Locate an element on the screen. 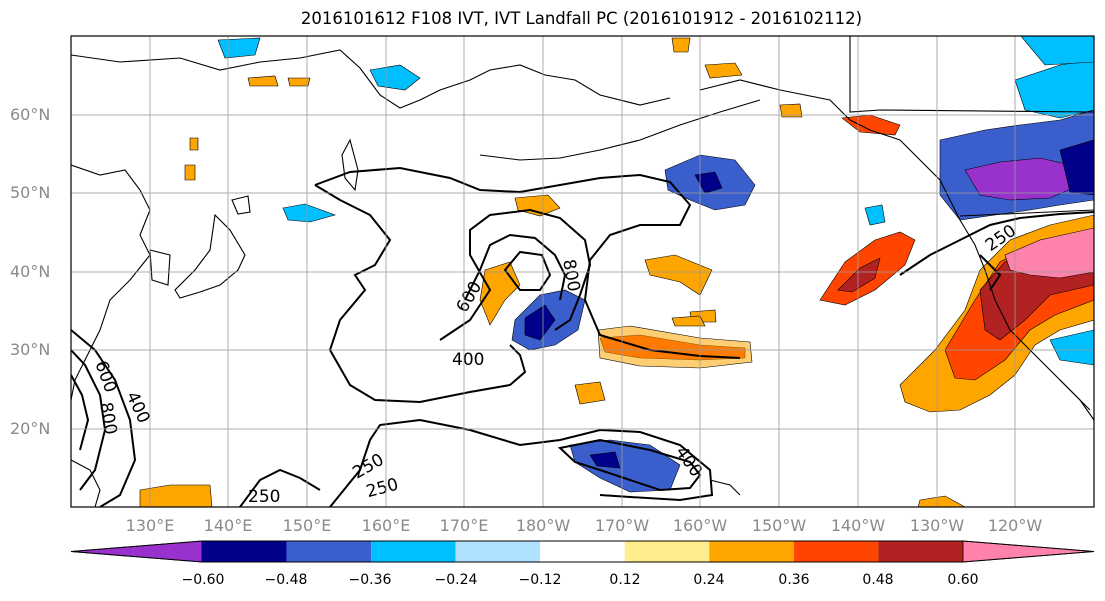 The image size is (1105, 601). lon-label: 120°W is located at coordinates (1015, 525).